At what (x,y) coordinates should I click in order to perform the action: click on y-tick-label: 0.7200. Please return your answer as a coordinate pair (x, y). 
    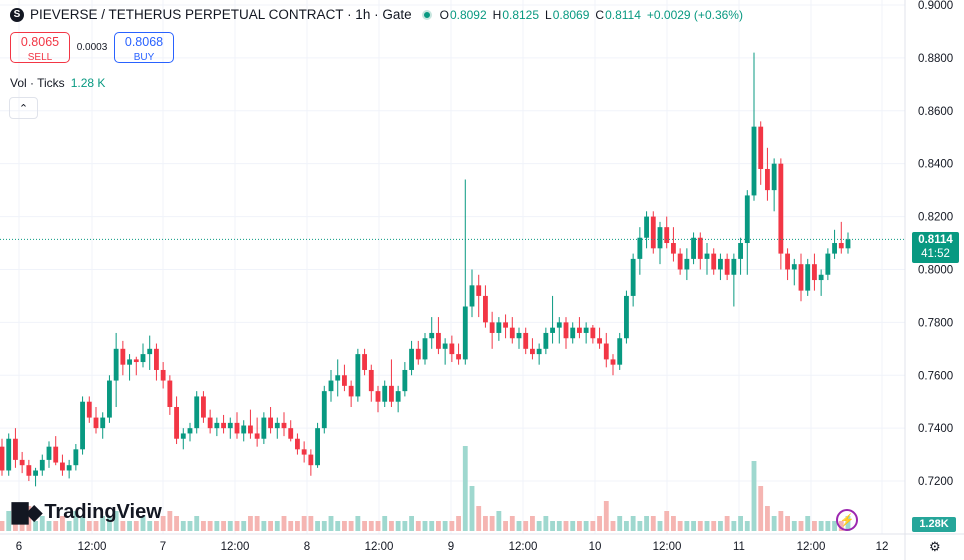
    Looking at the image, I should click on (935, 482).